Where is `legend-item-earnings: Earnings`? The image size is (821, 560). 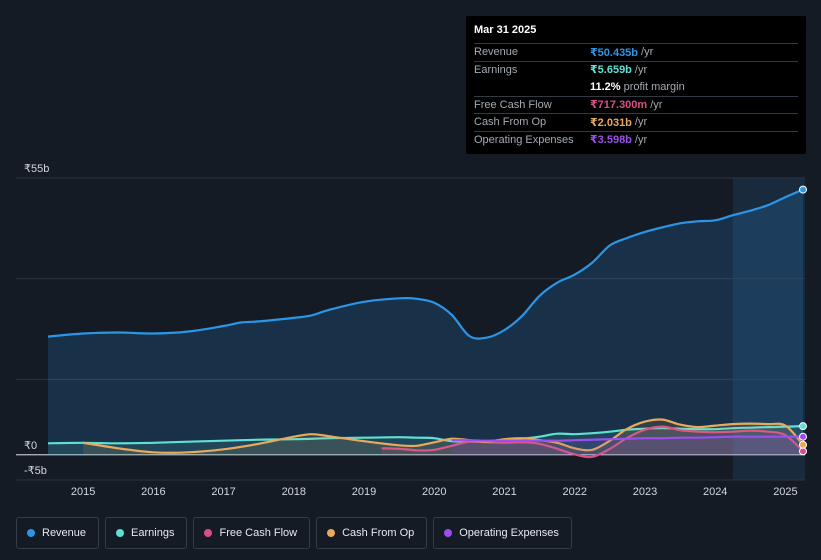
legend-item-earnings: Earnings is located at coordinates (146, 533).